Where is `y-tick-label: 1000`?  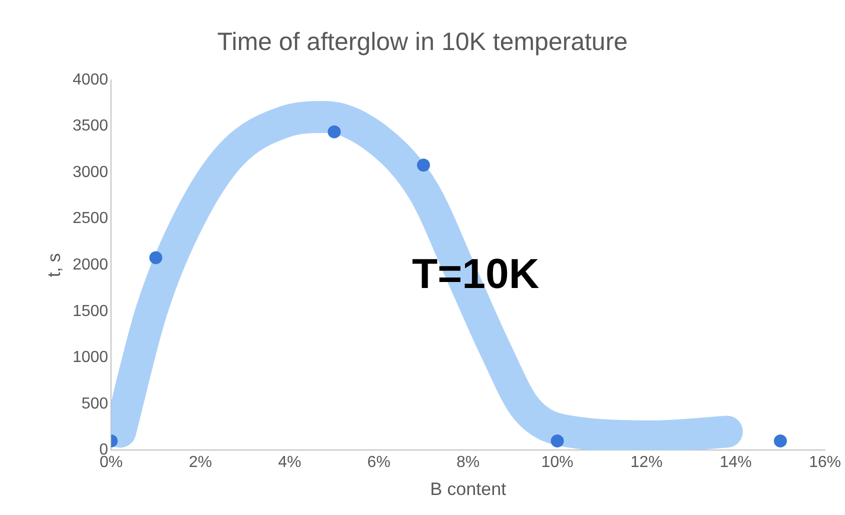 y-tick-label: 1000 is located at coordinates (90, 357).